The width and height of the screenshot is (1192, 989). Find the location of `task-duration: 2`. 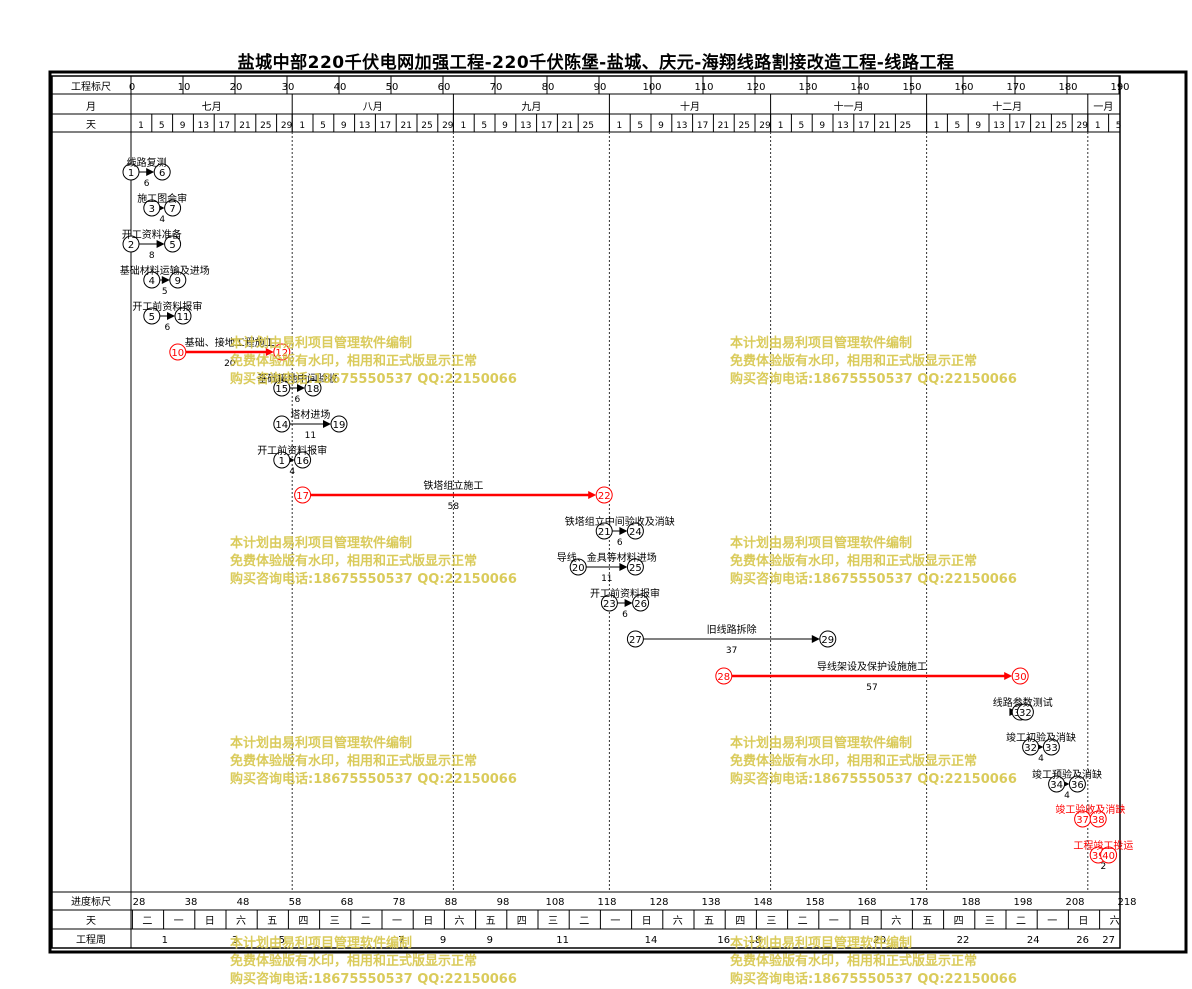

task-duration: 2 is located at coordinates (1104, 867).